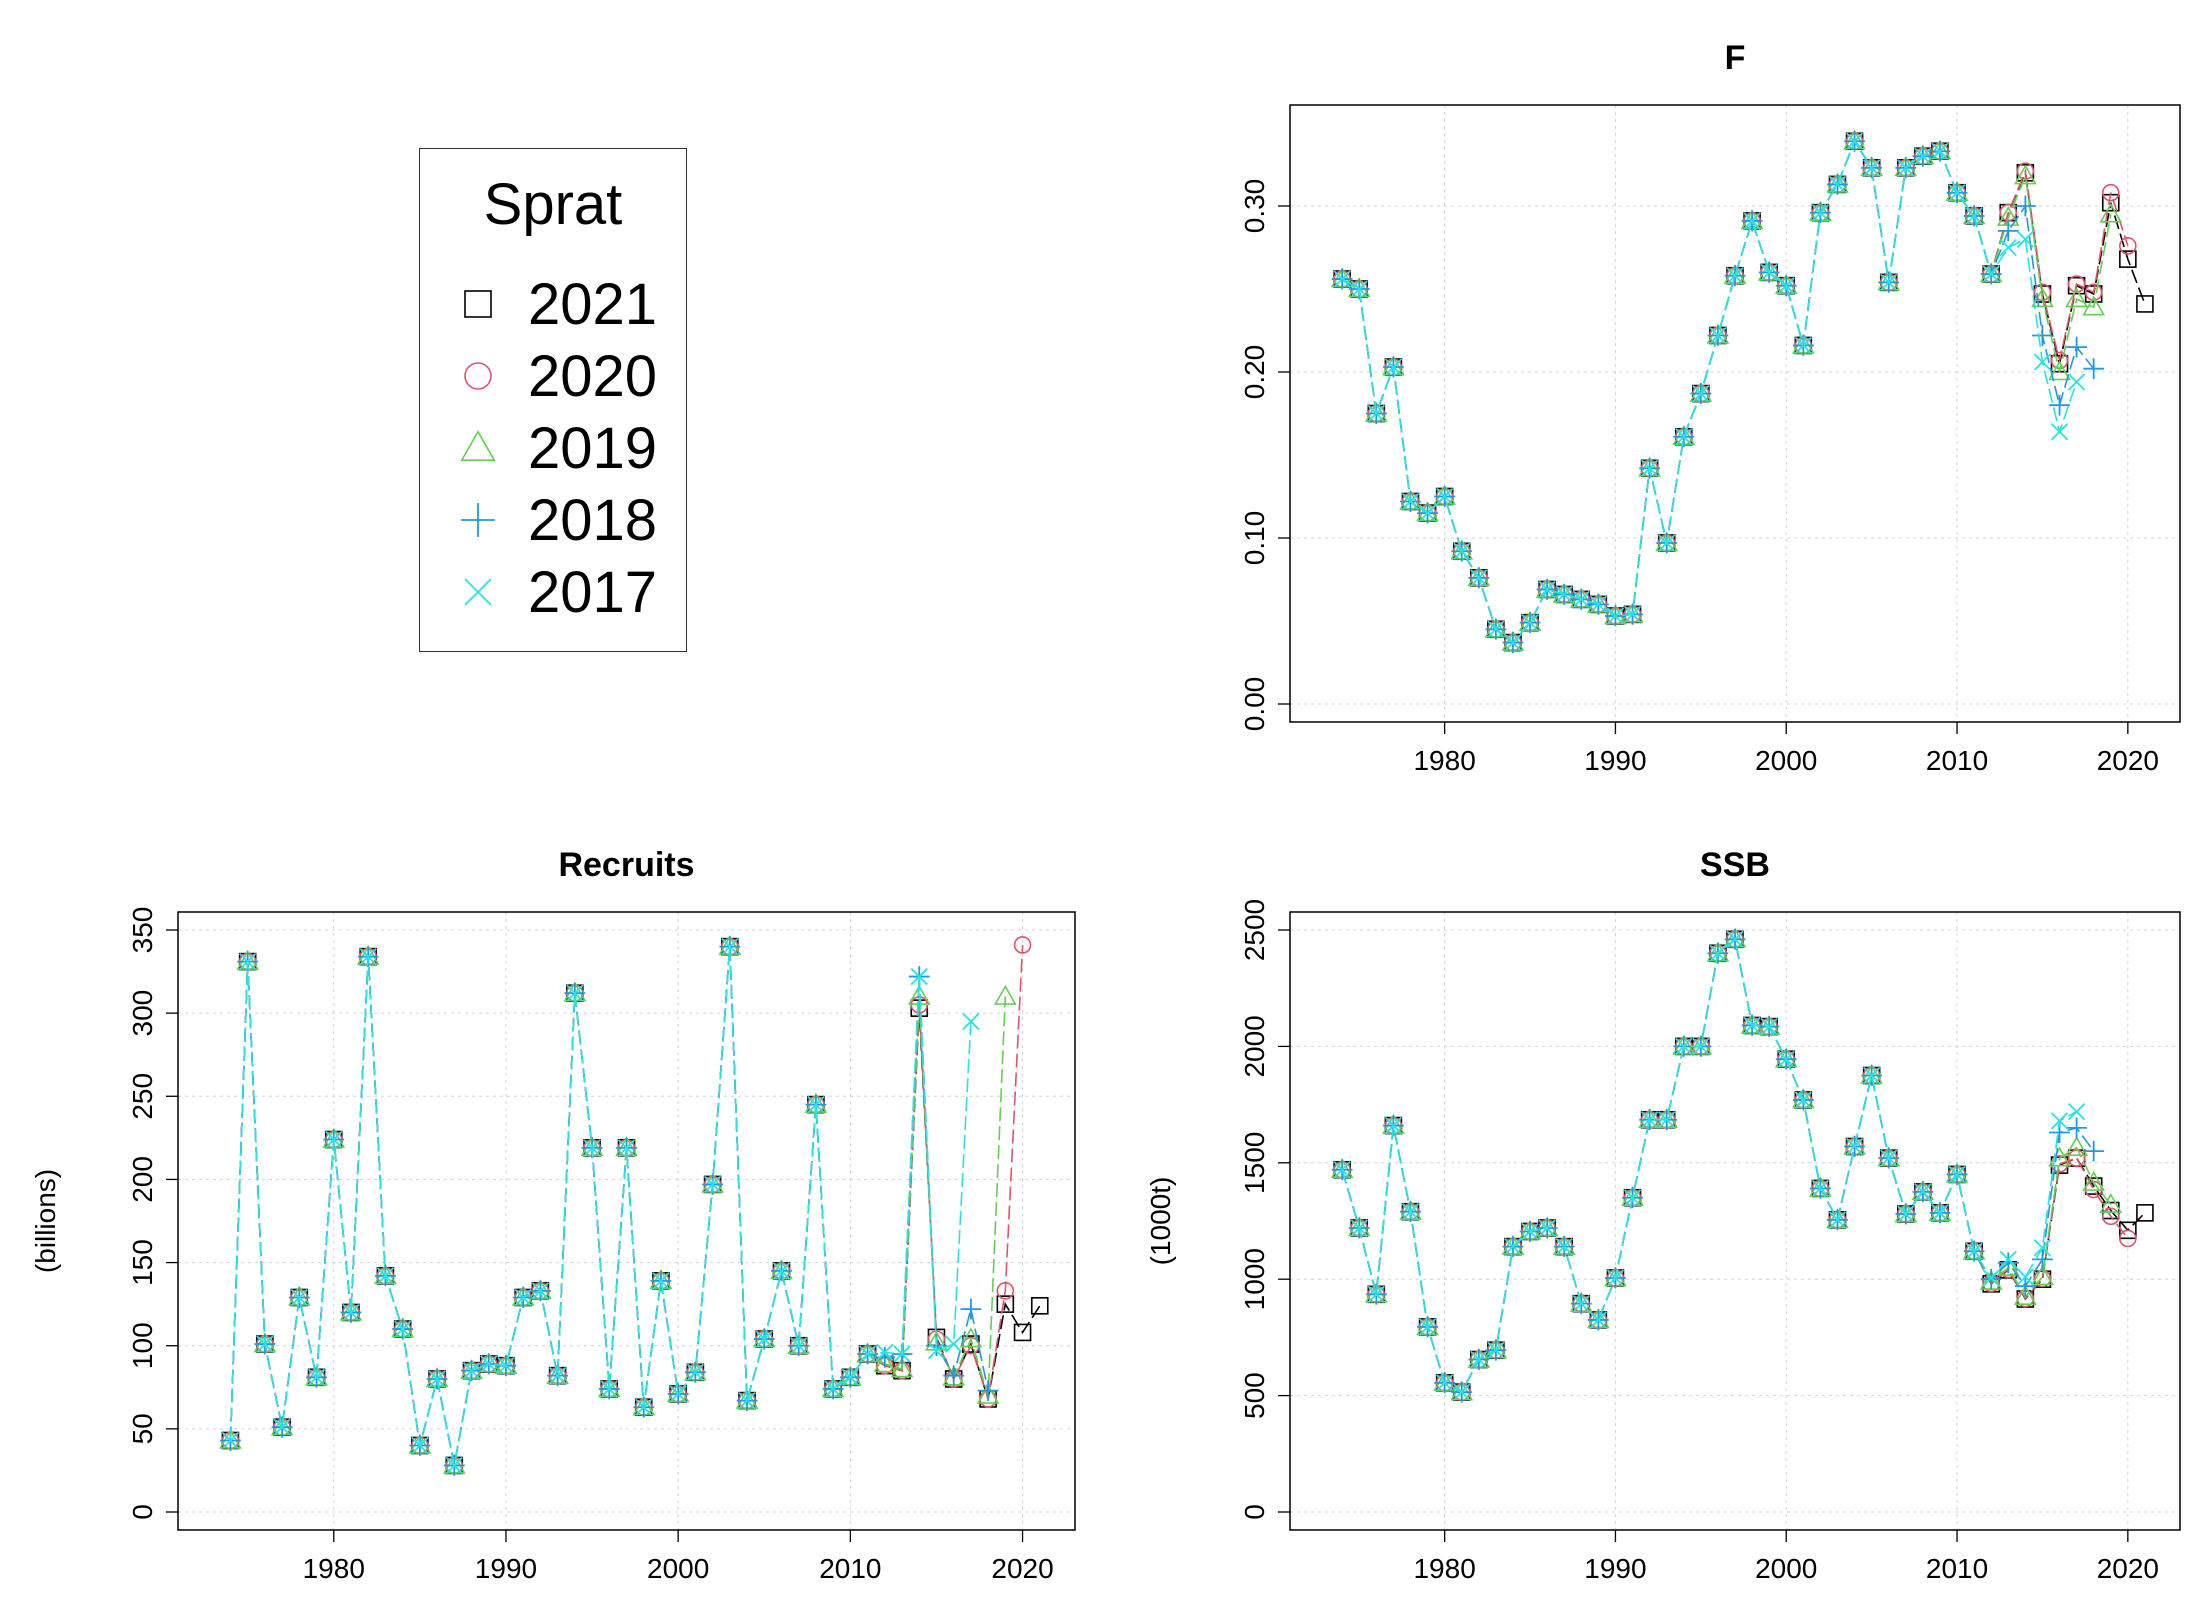 The width and height of the screenshot is (2200, 1600). Describe the element at coordinates (142, 1262) in the screenshot. I see `y-tick-label: 150` at that location.